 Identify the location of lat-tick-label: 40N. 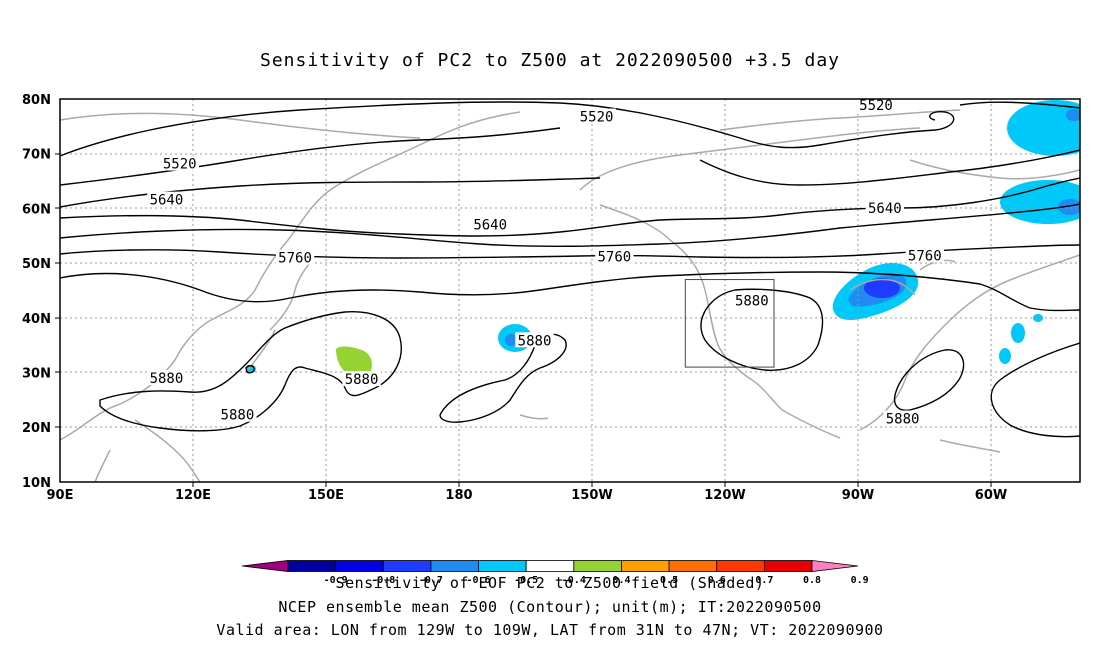
(36, 319).